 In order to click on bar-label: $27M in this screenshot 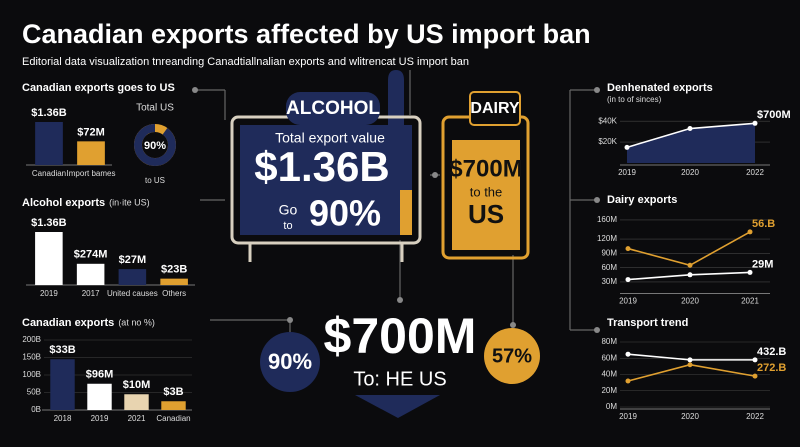, I will do `click(133, 260)`.